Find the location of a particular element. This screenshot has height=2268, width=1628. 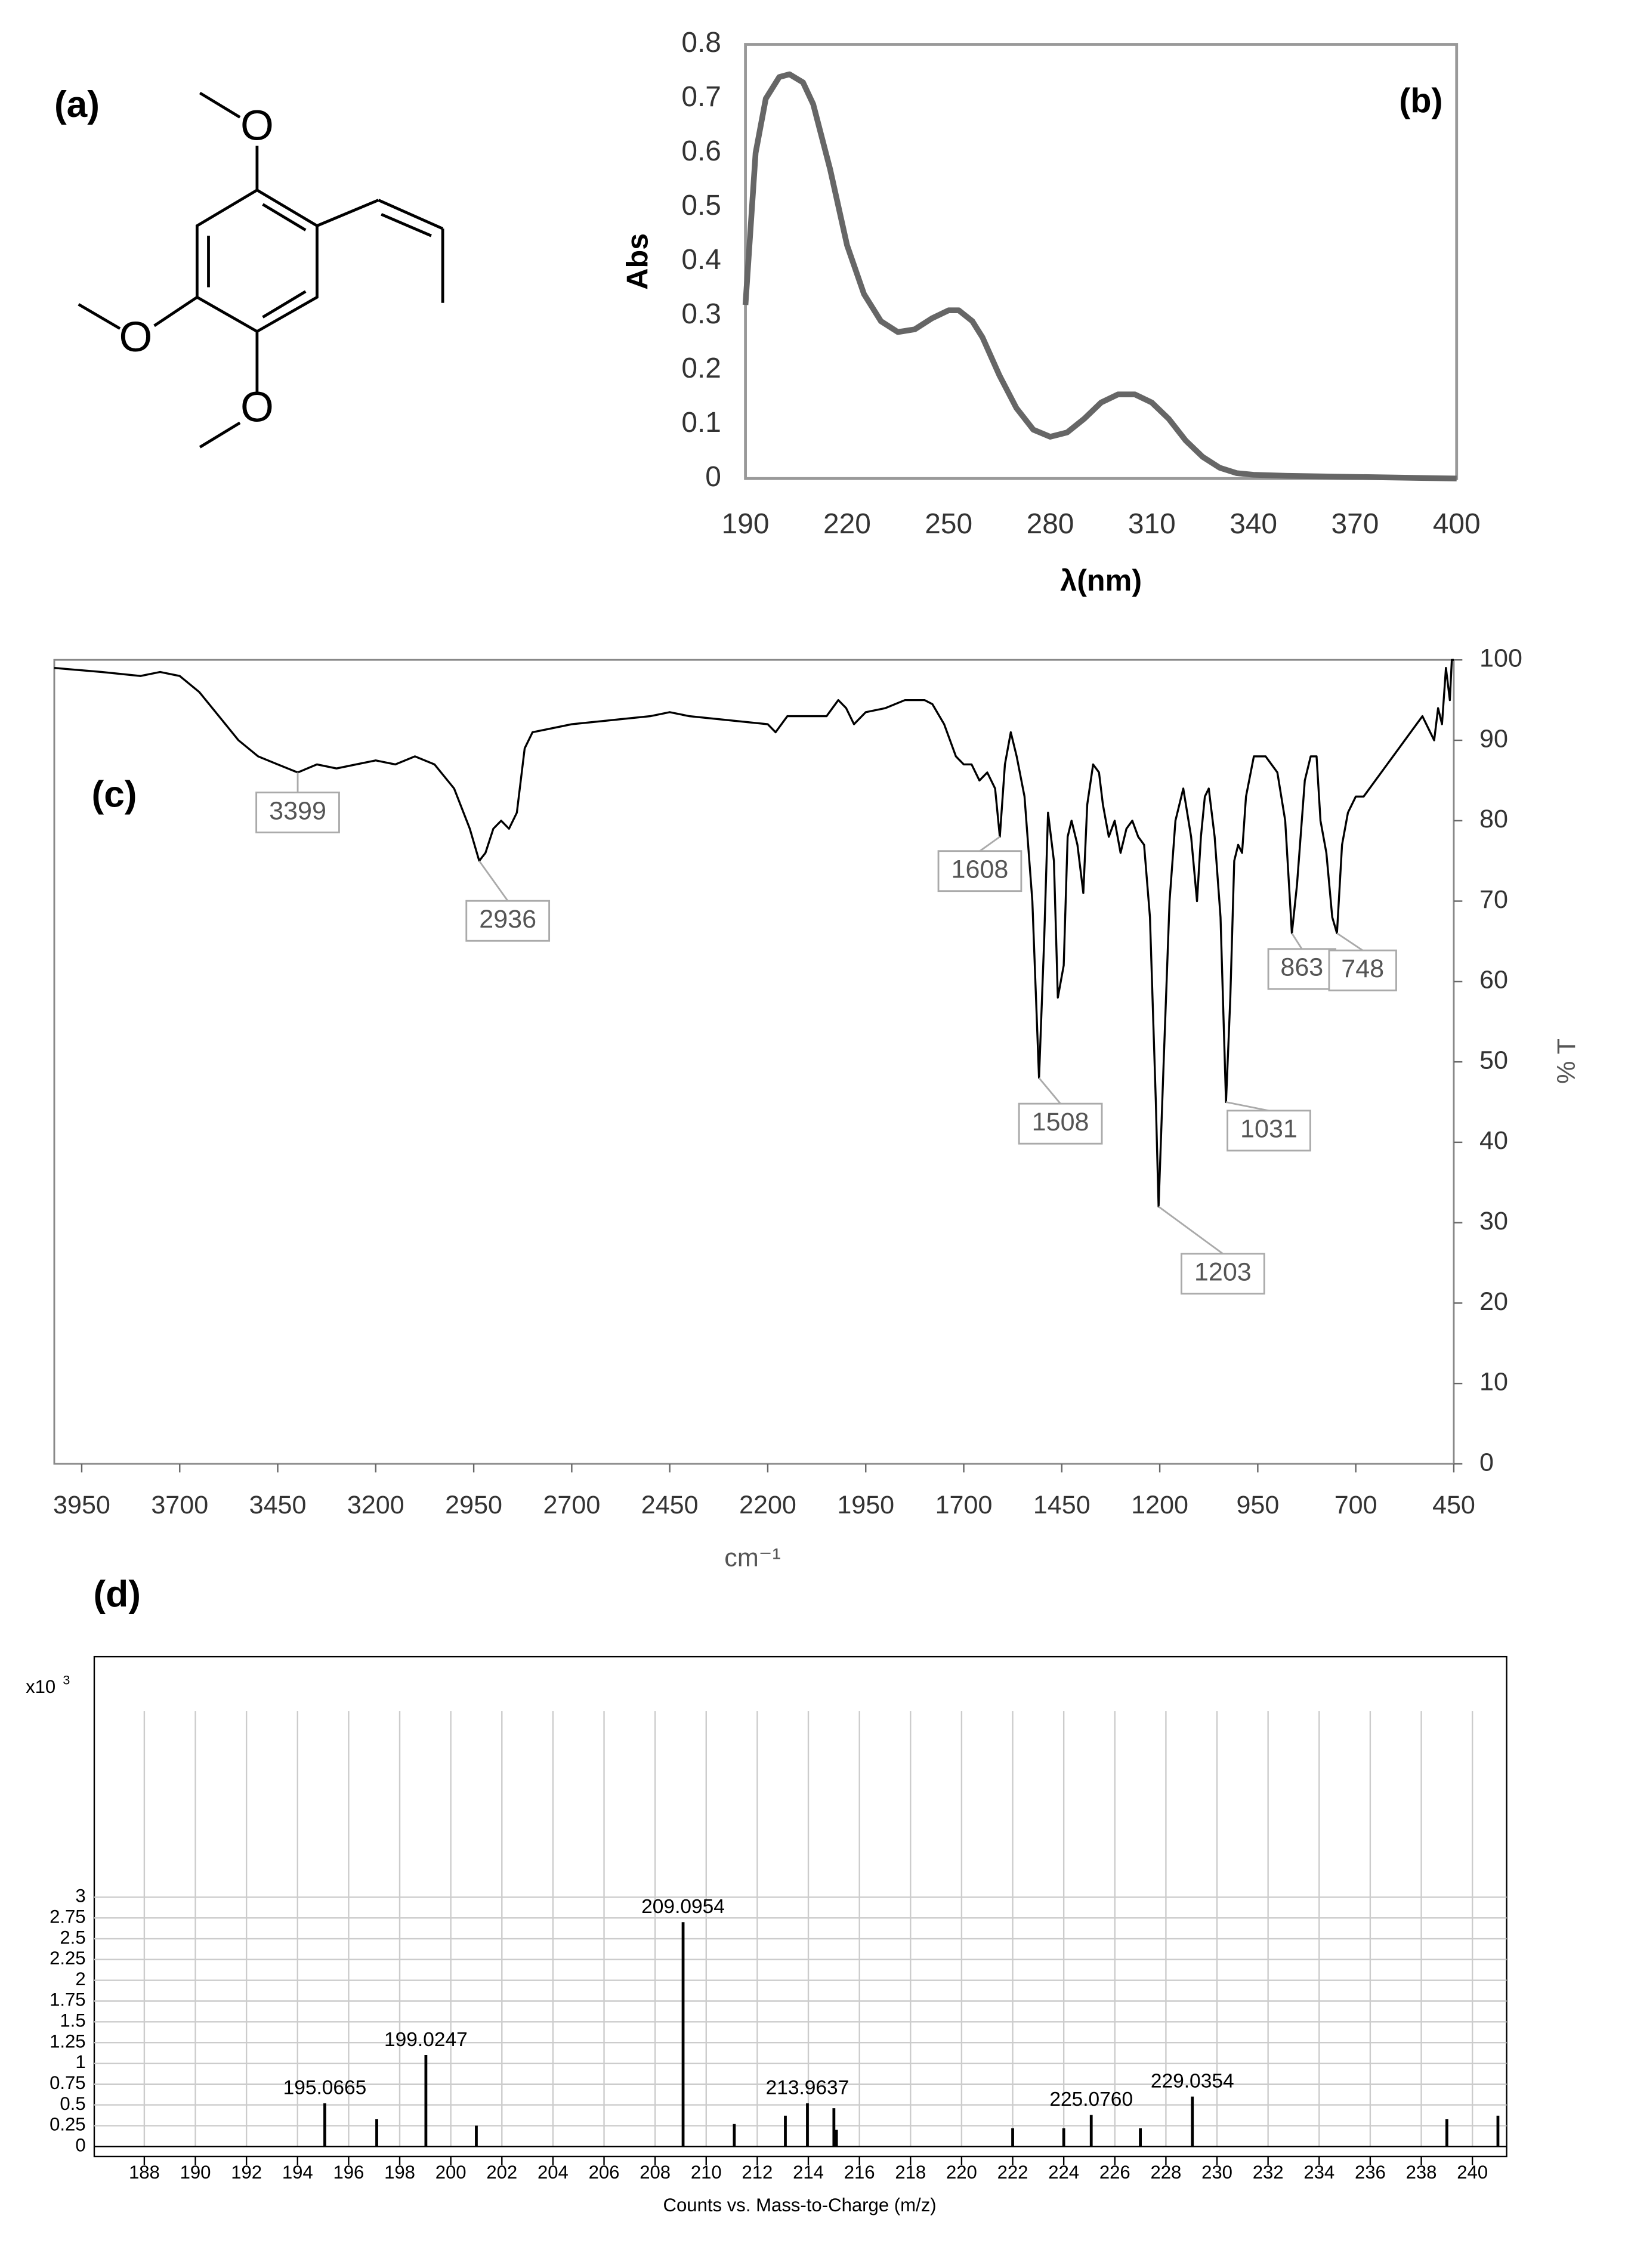

x-tick-label: 204 is located at coordinates (553, 2172).